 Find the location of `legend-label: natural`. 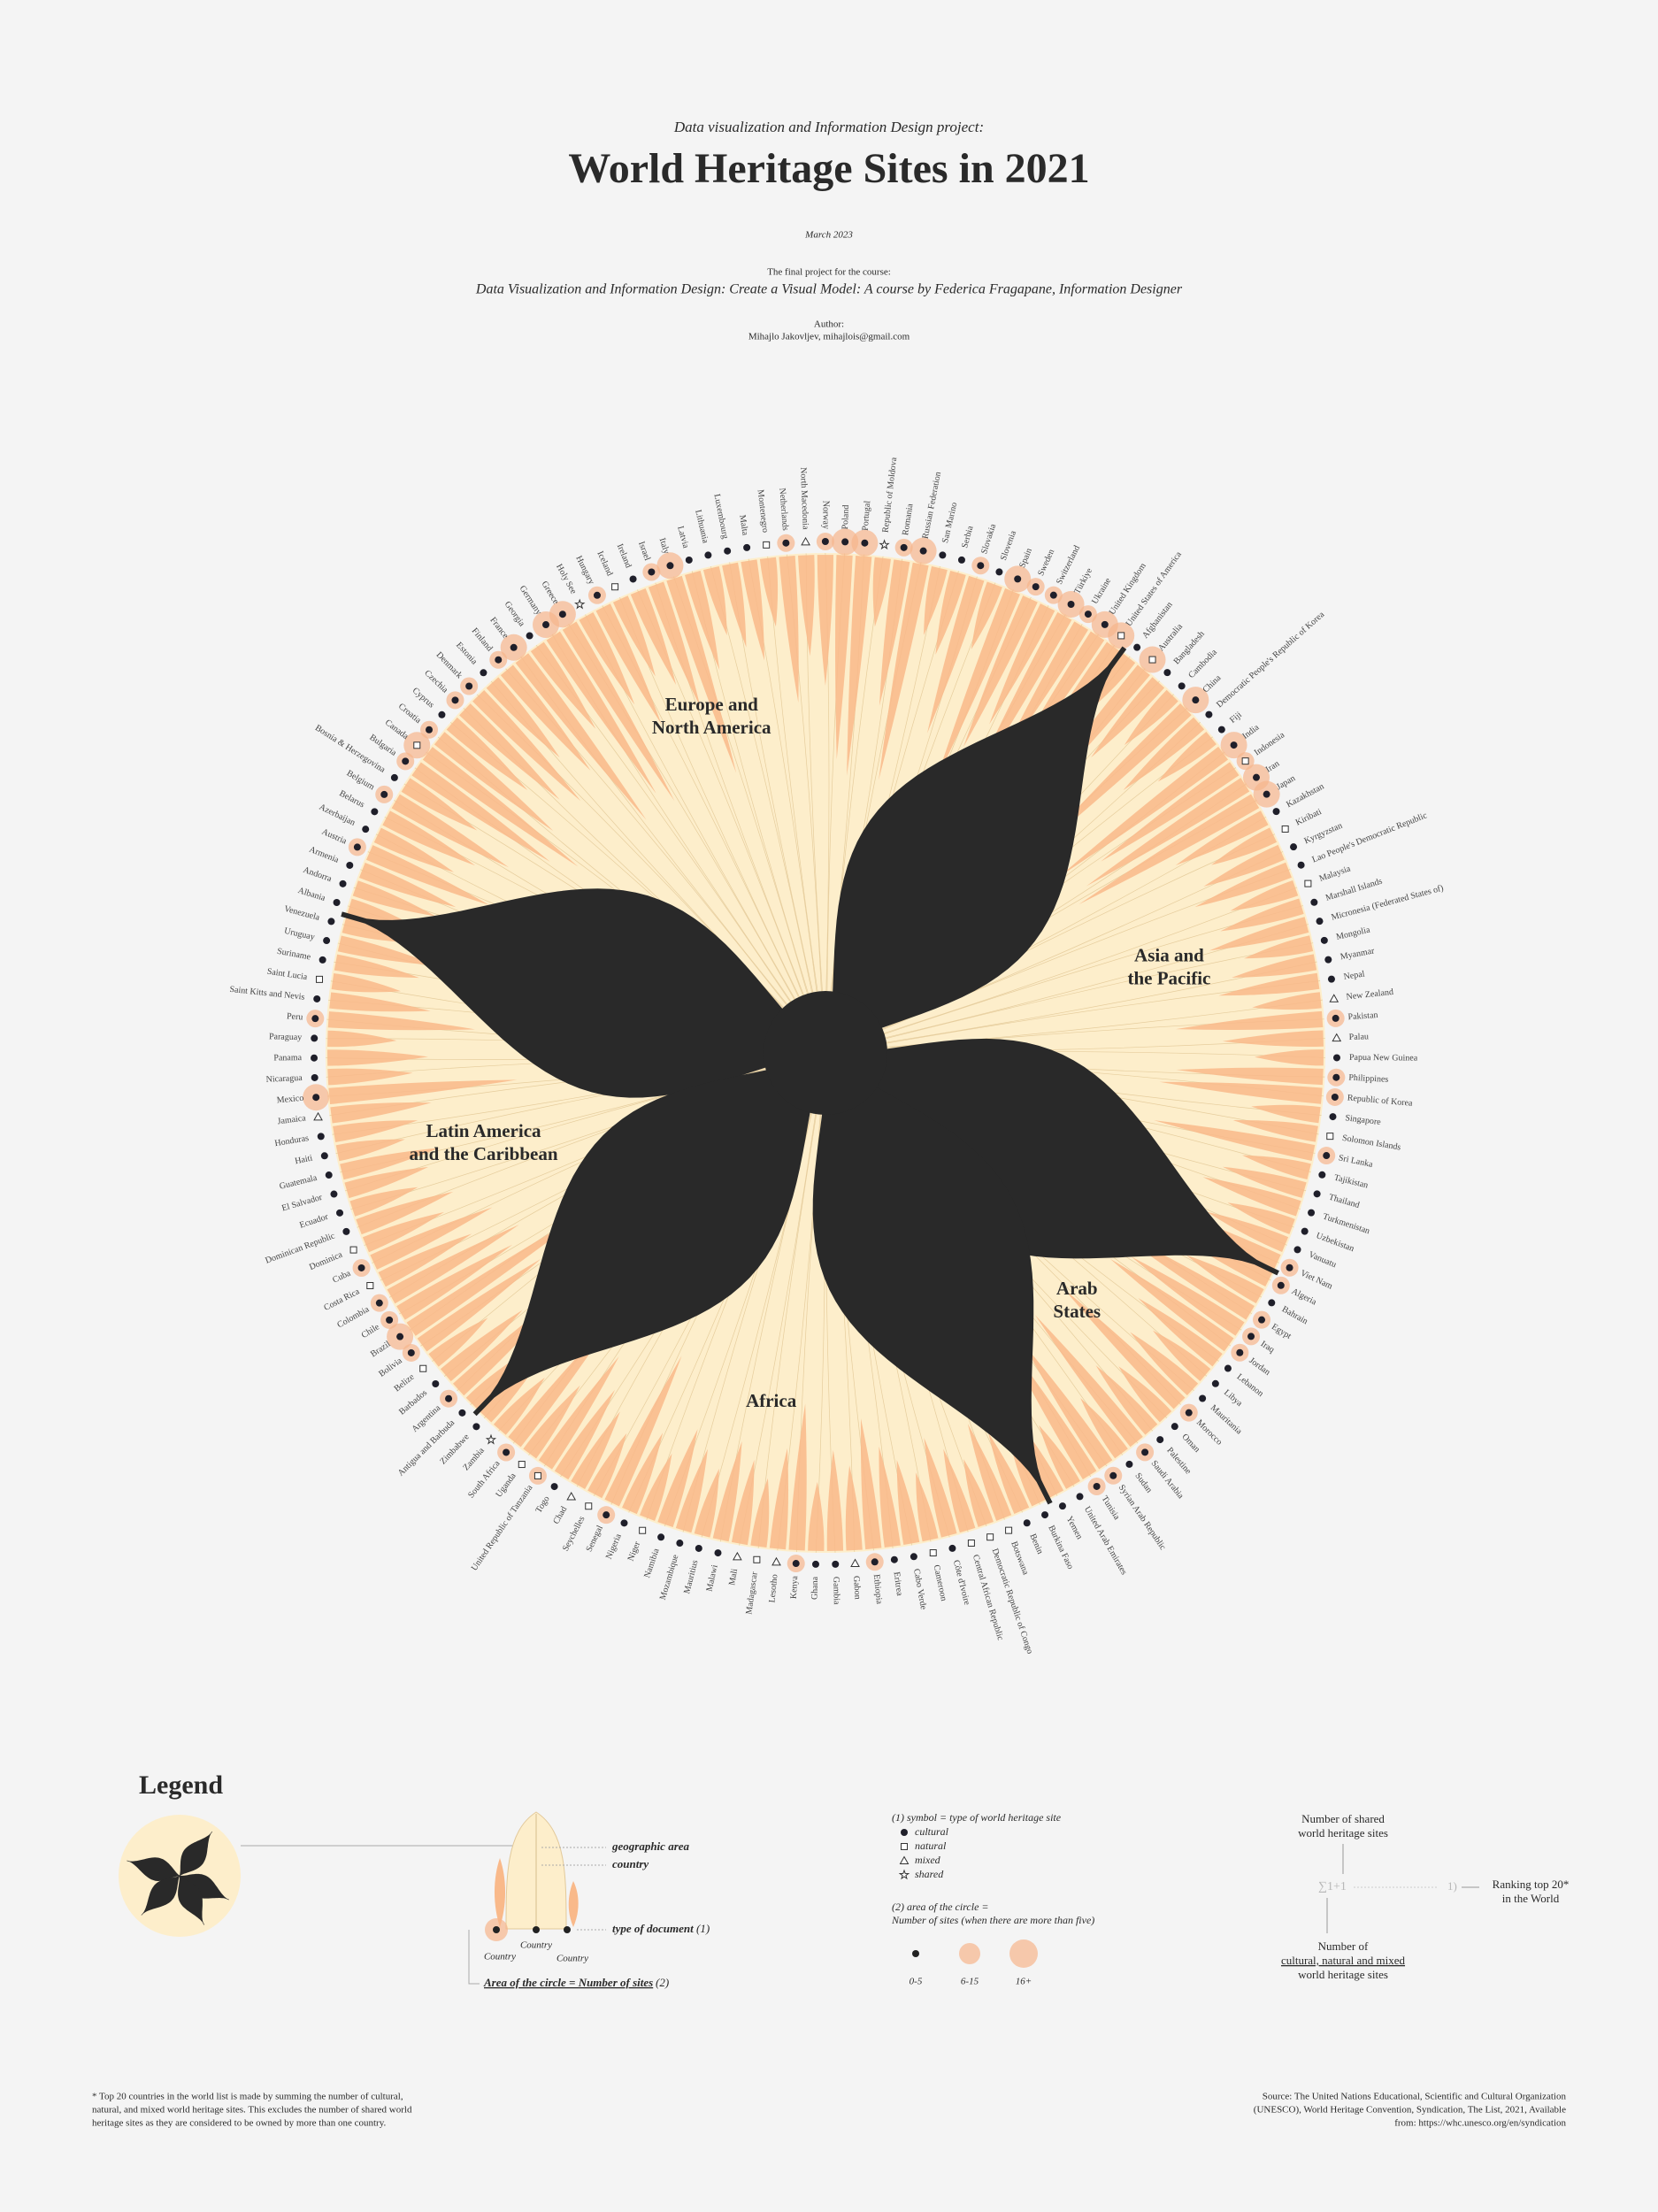

legend-label: natural is located at coordinates (931, 1845).